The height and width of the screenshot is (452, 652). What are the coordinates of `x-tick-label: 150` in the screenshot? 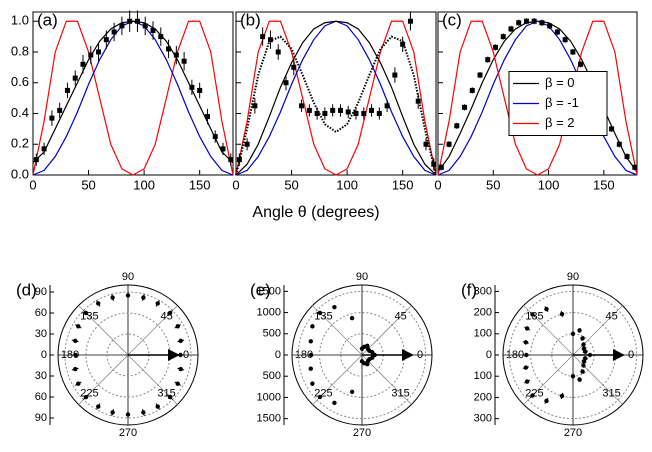 It's located at (200, 184).